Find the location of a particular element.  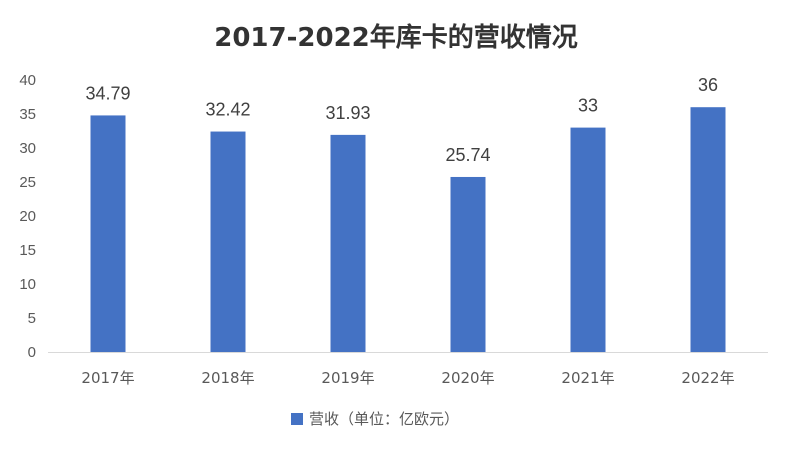

y-tick-label: 20 is located at coordinates (27, 216).